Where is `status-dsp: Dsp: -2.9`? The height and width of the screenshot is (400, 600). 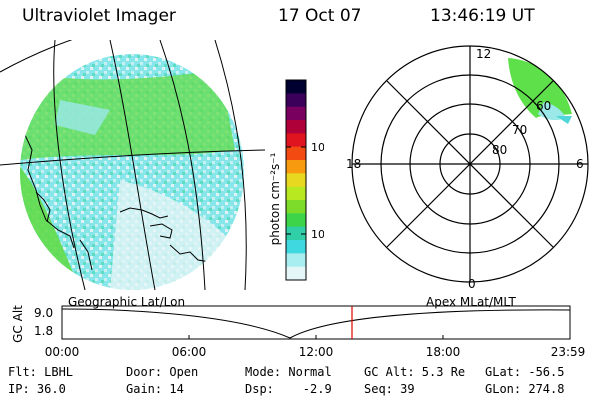 status-dsp: Dsp: -2.9 is located at coordinates (288, 389).